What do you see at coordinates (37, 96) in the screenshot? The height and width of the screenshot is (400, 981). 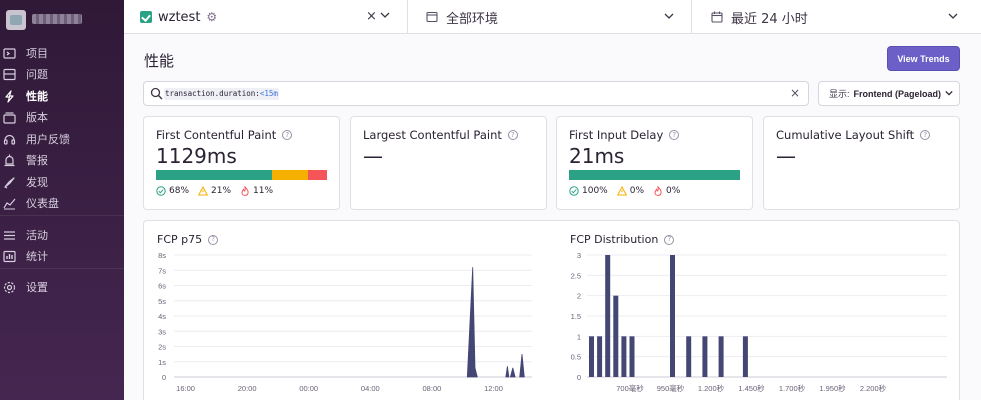 I see `sidebar-item-label: 性能` at bounding box center [37, 96].